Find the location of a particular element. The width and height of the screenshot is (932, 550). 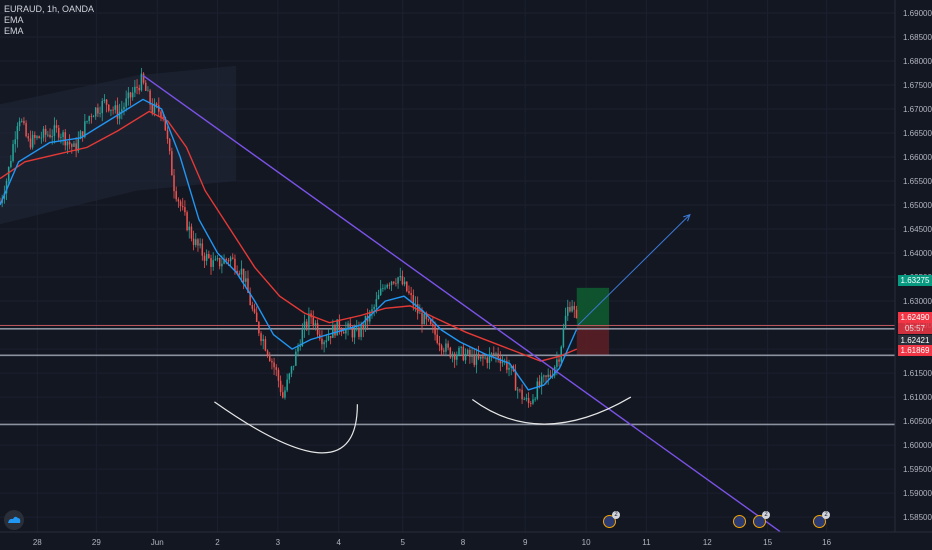

price-axis-tick-label: 1.65000 is located at coordinates (917, 205).